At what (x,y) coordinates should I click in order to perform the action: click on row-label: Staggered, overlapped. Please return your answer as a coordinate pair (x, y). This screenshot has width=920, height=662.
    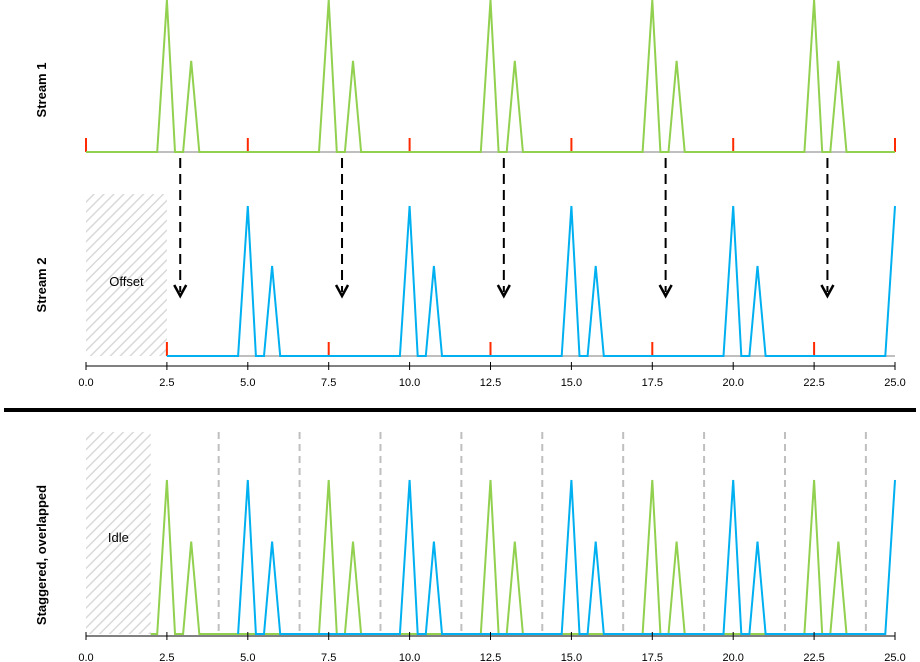
    Looking at the image, I should click on (41, 555).